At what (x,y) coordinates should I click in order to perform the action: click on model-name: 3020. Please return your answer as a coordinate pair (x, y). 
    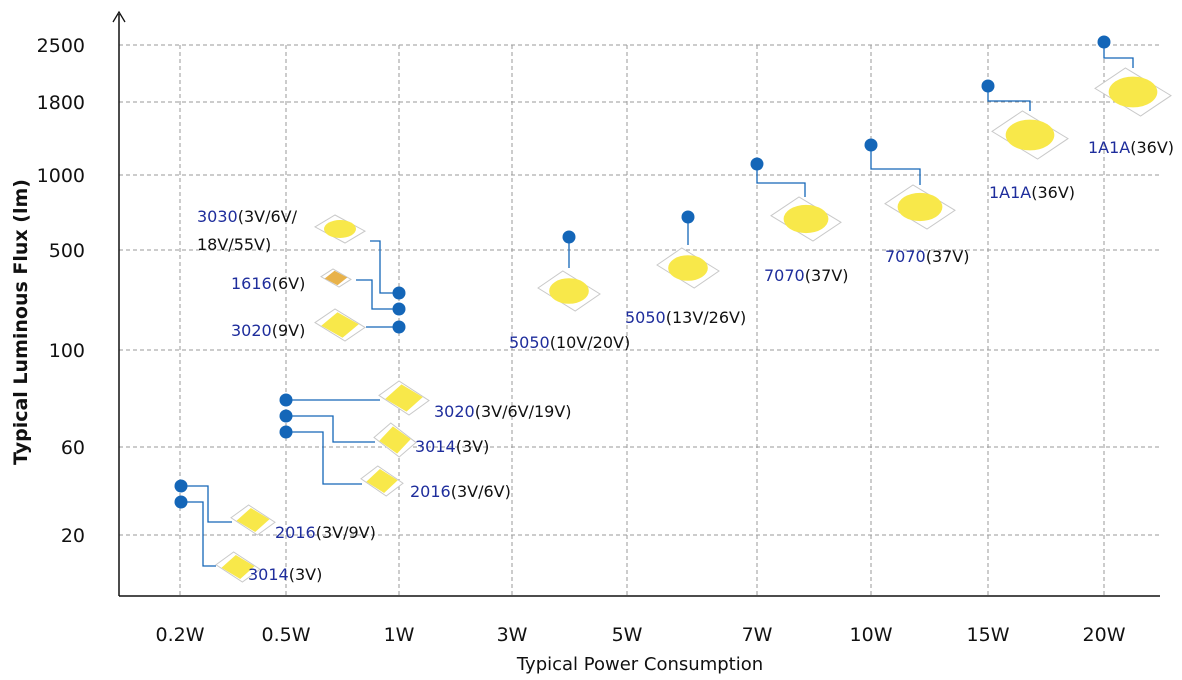
    Looking at the image, I should click on (454, 411).